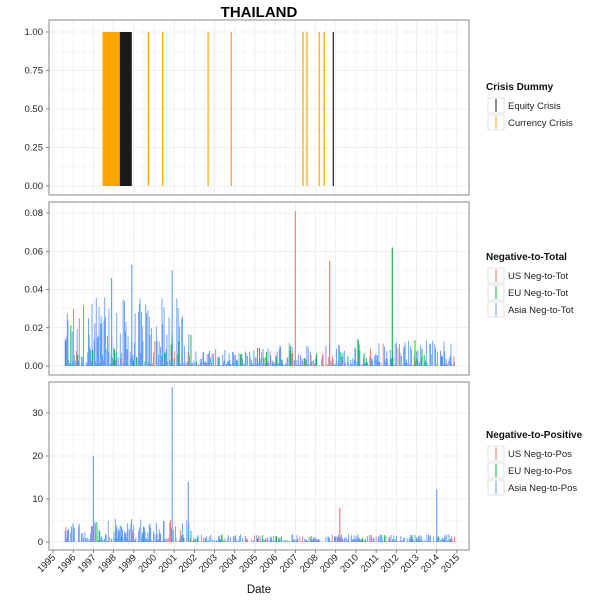 The image size is (600, 600). What do you see at coordinates (34, 290) in the screenshot?
I see `y-tick-label: 0.04` at bounding box center [34, 290].